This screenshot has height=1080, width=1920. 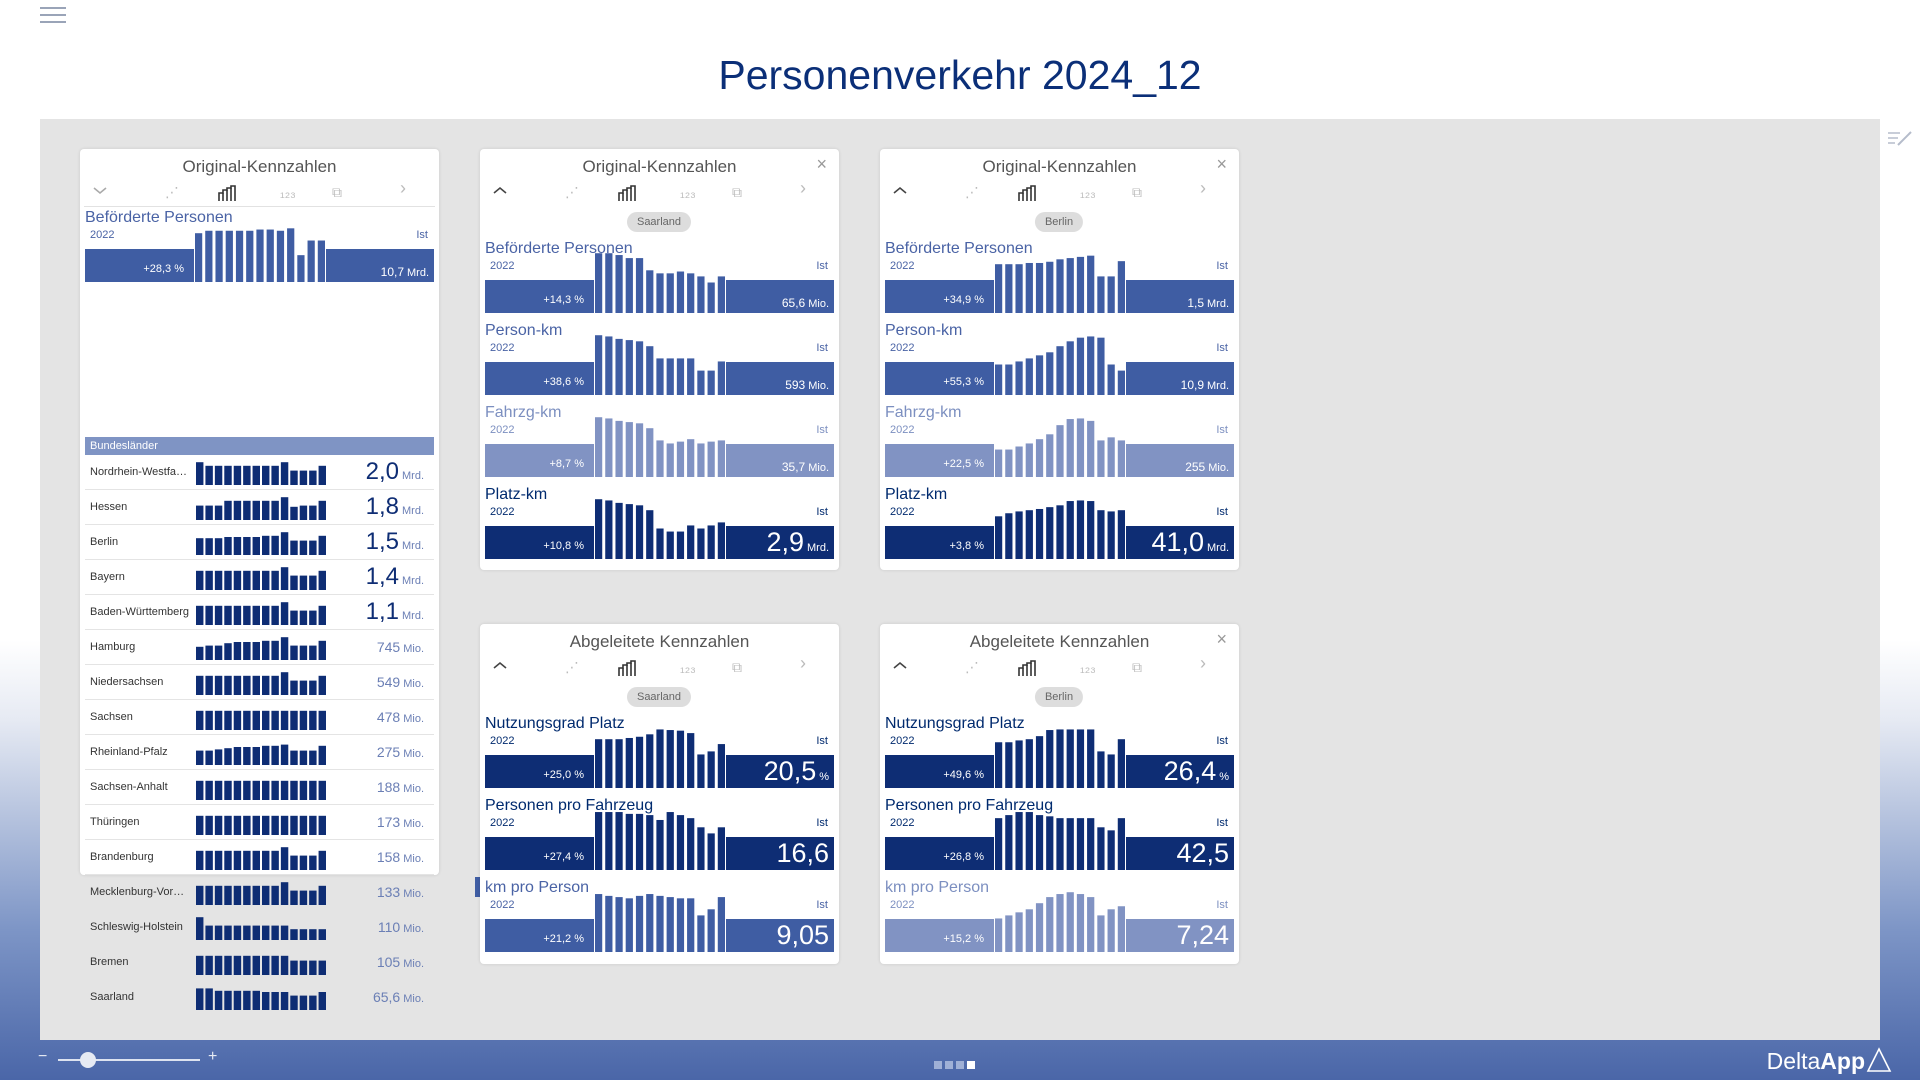 I want to click on list-item: Baden-Württemberg 1,1 Mrd., so click(x=259, y=612).